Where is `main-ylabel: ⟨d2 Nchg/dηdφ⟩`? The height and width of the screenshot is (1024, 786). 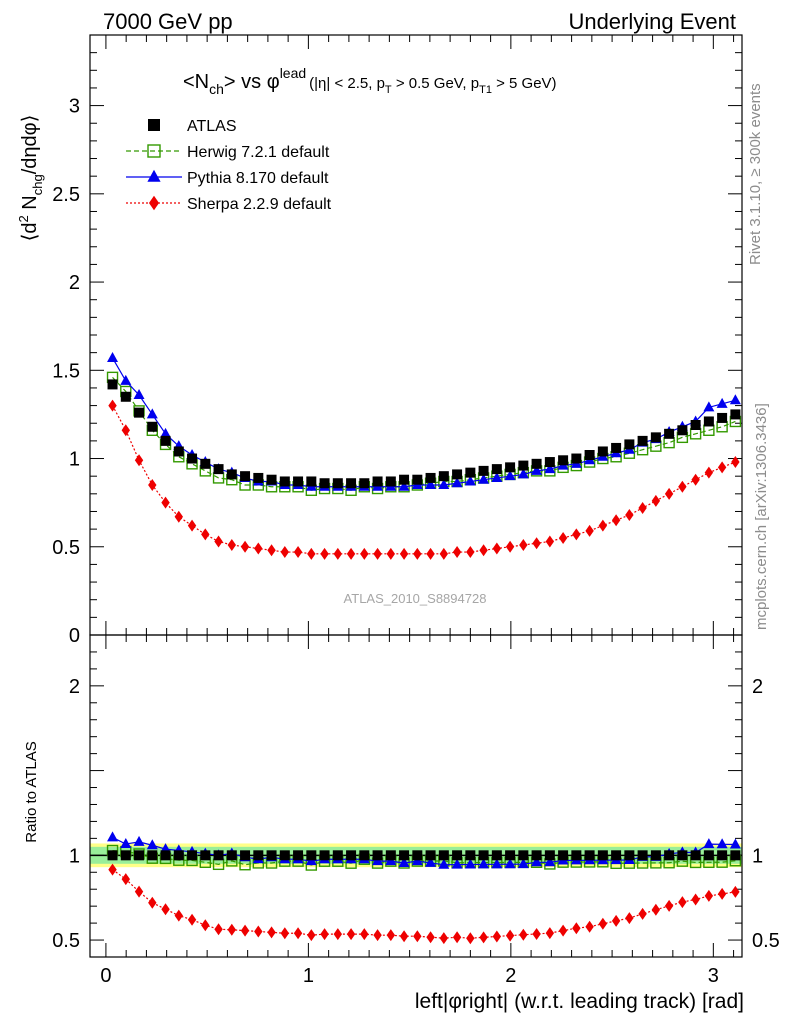
main-ylabel: ⟨d2 Nchg/dηdφ⟩ is located at coordinates (30, 178).